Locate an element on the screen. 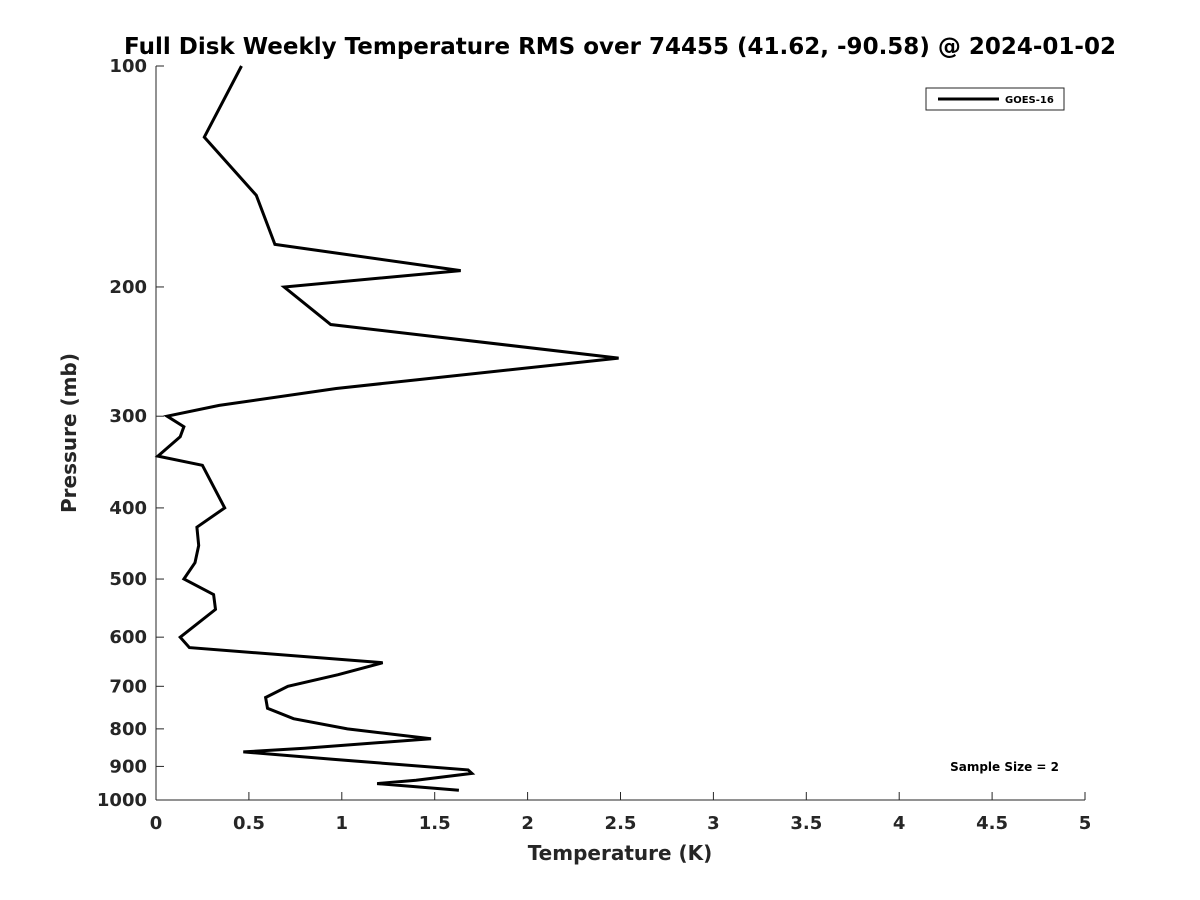 This screenshot has width=1200, height=900. y-tick-label: 100 is located at coordinates (128, 66).